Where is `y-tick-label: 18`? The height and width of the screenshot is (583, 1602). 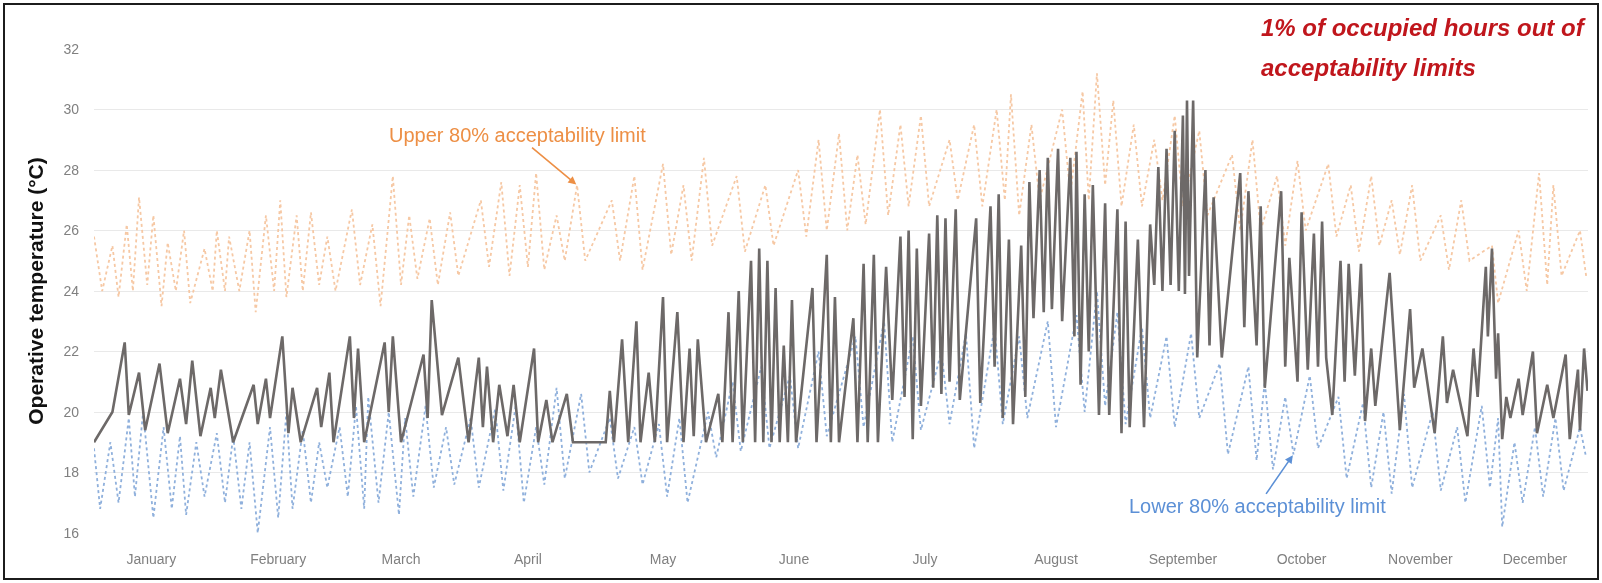
y-tick-label: 18 is located at coordinates (71, 472).